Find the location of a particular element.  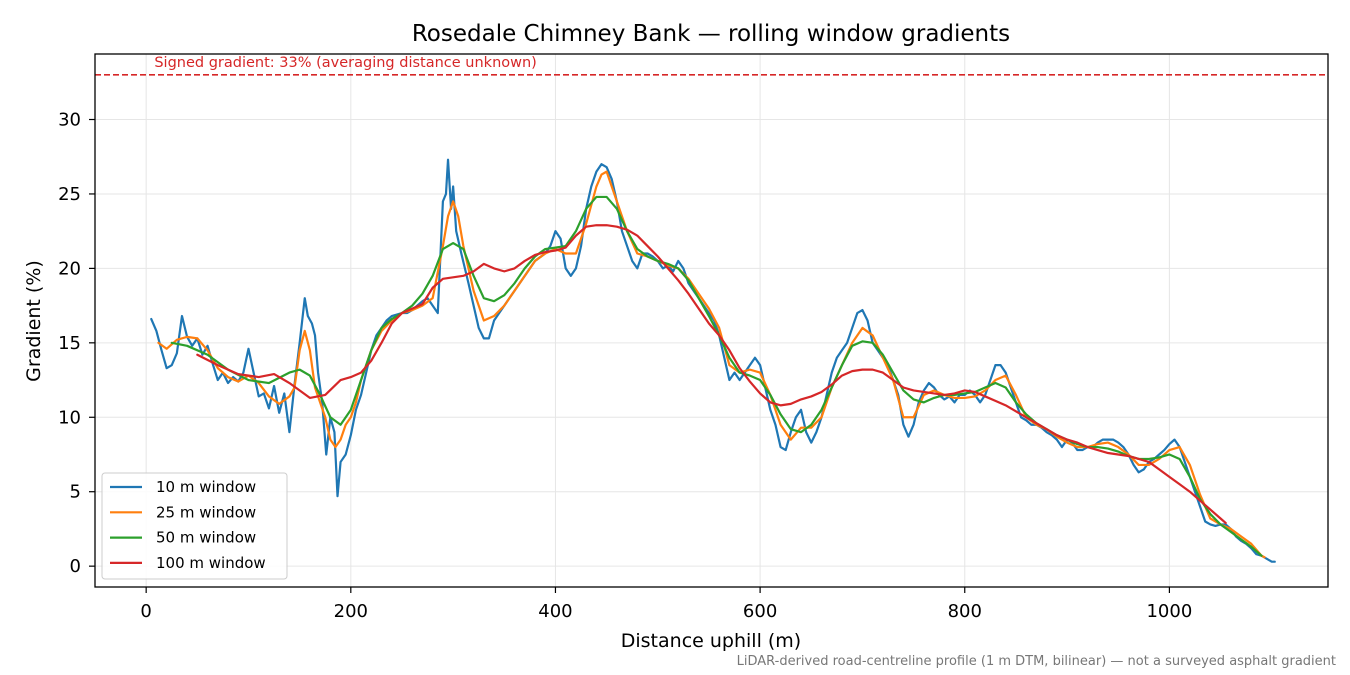

y-axis-label: Gradient (%) is located at coordinates (34, 321).